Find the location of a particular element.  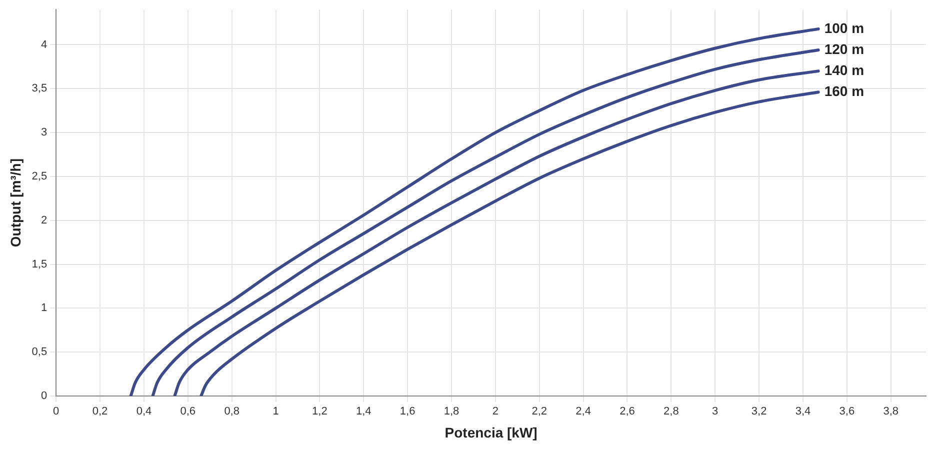

x-tick-label: 3,4 is located at coordinates (803, 412).